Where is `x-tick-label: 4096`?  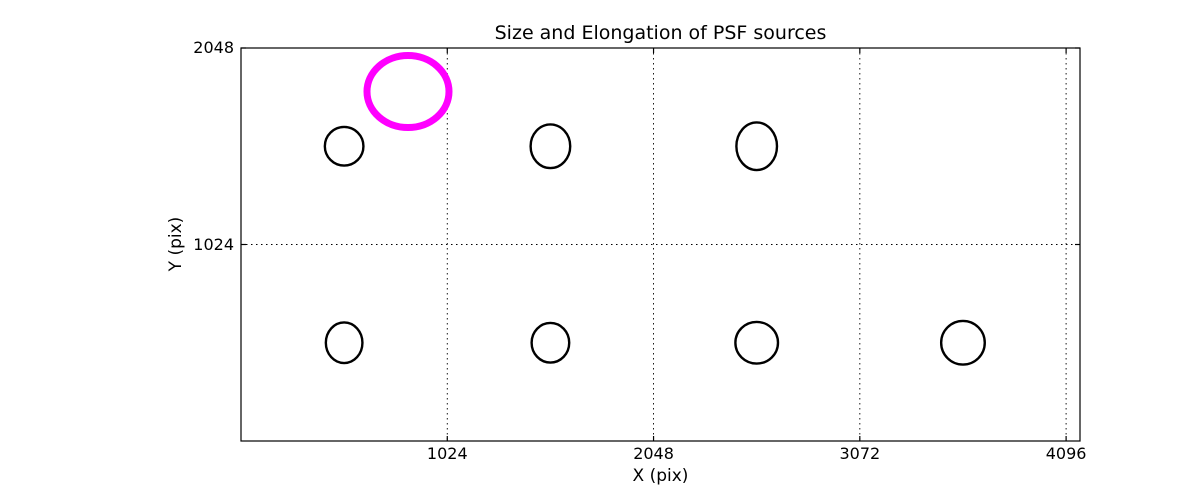
x-tick-label: 4096 is located at coordinates (1066, 453).